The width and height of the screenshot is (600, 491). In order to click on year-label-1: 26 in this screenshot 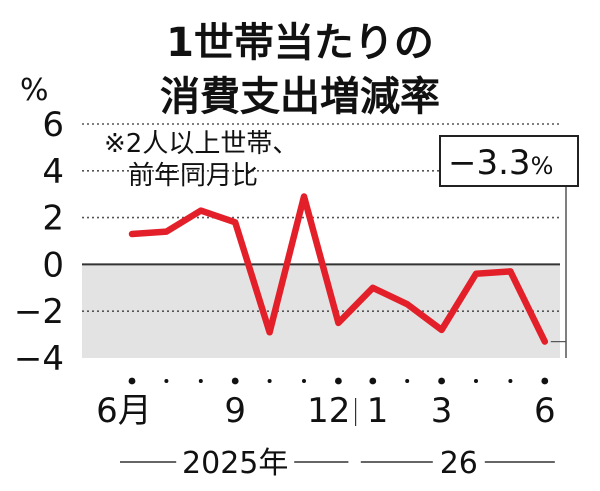, I will do `click(459, 463)`.